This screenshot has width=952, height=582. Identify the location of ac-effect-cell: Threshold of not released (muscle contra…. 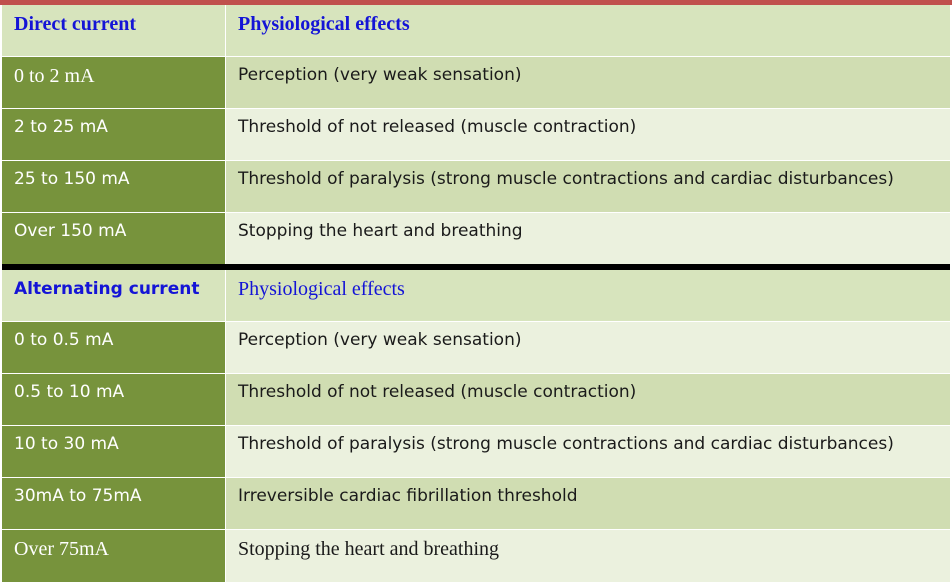
(588, 399).